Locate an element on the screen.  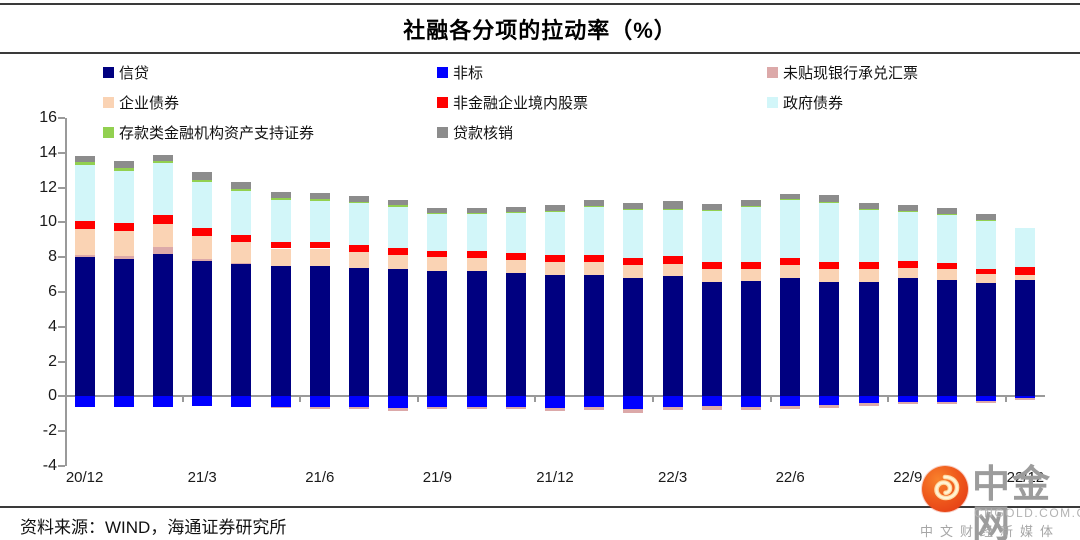
legend-item: 企业债券 is located at coordinates (141, 103).